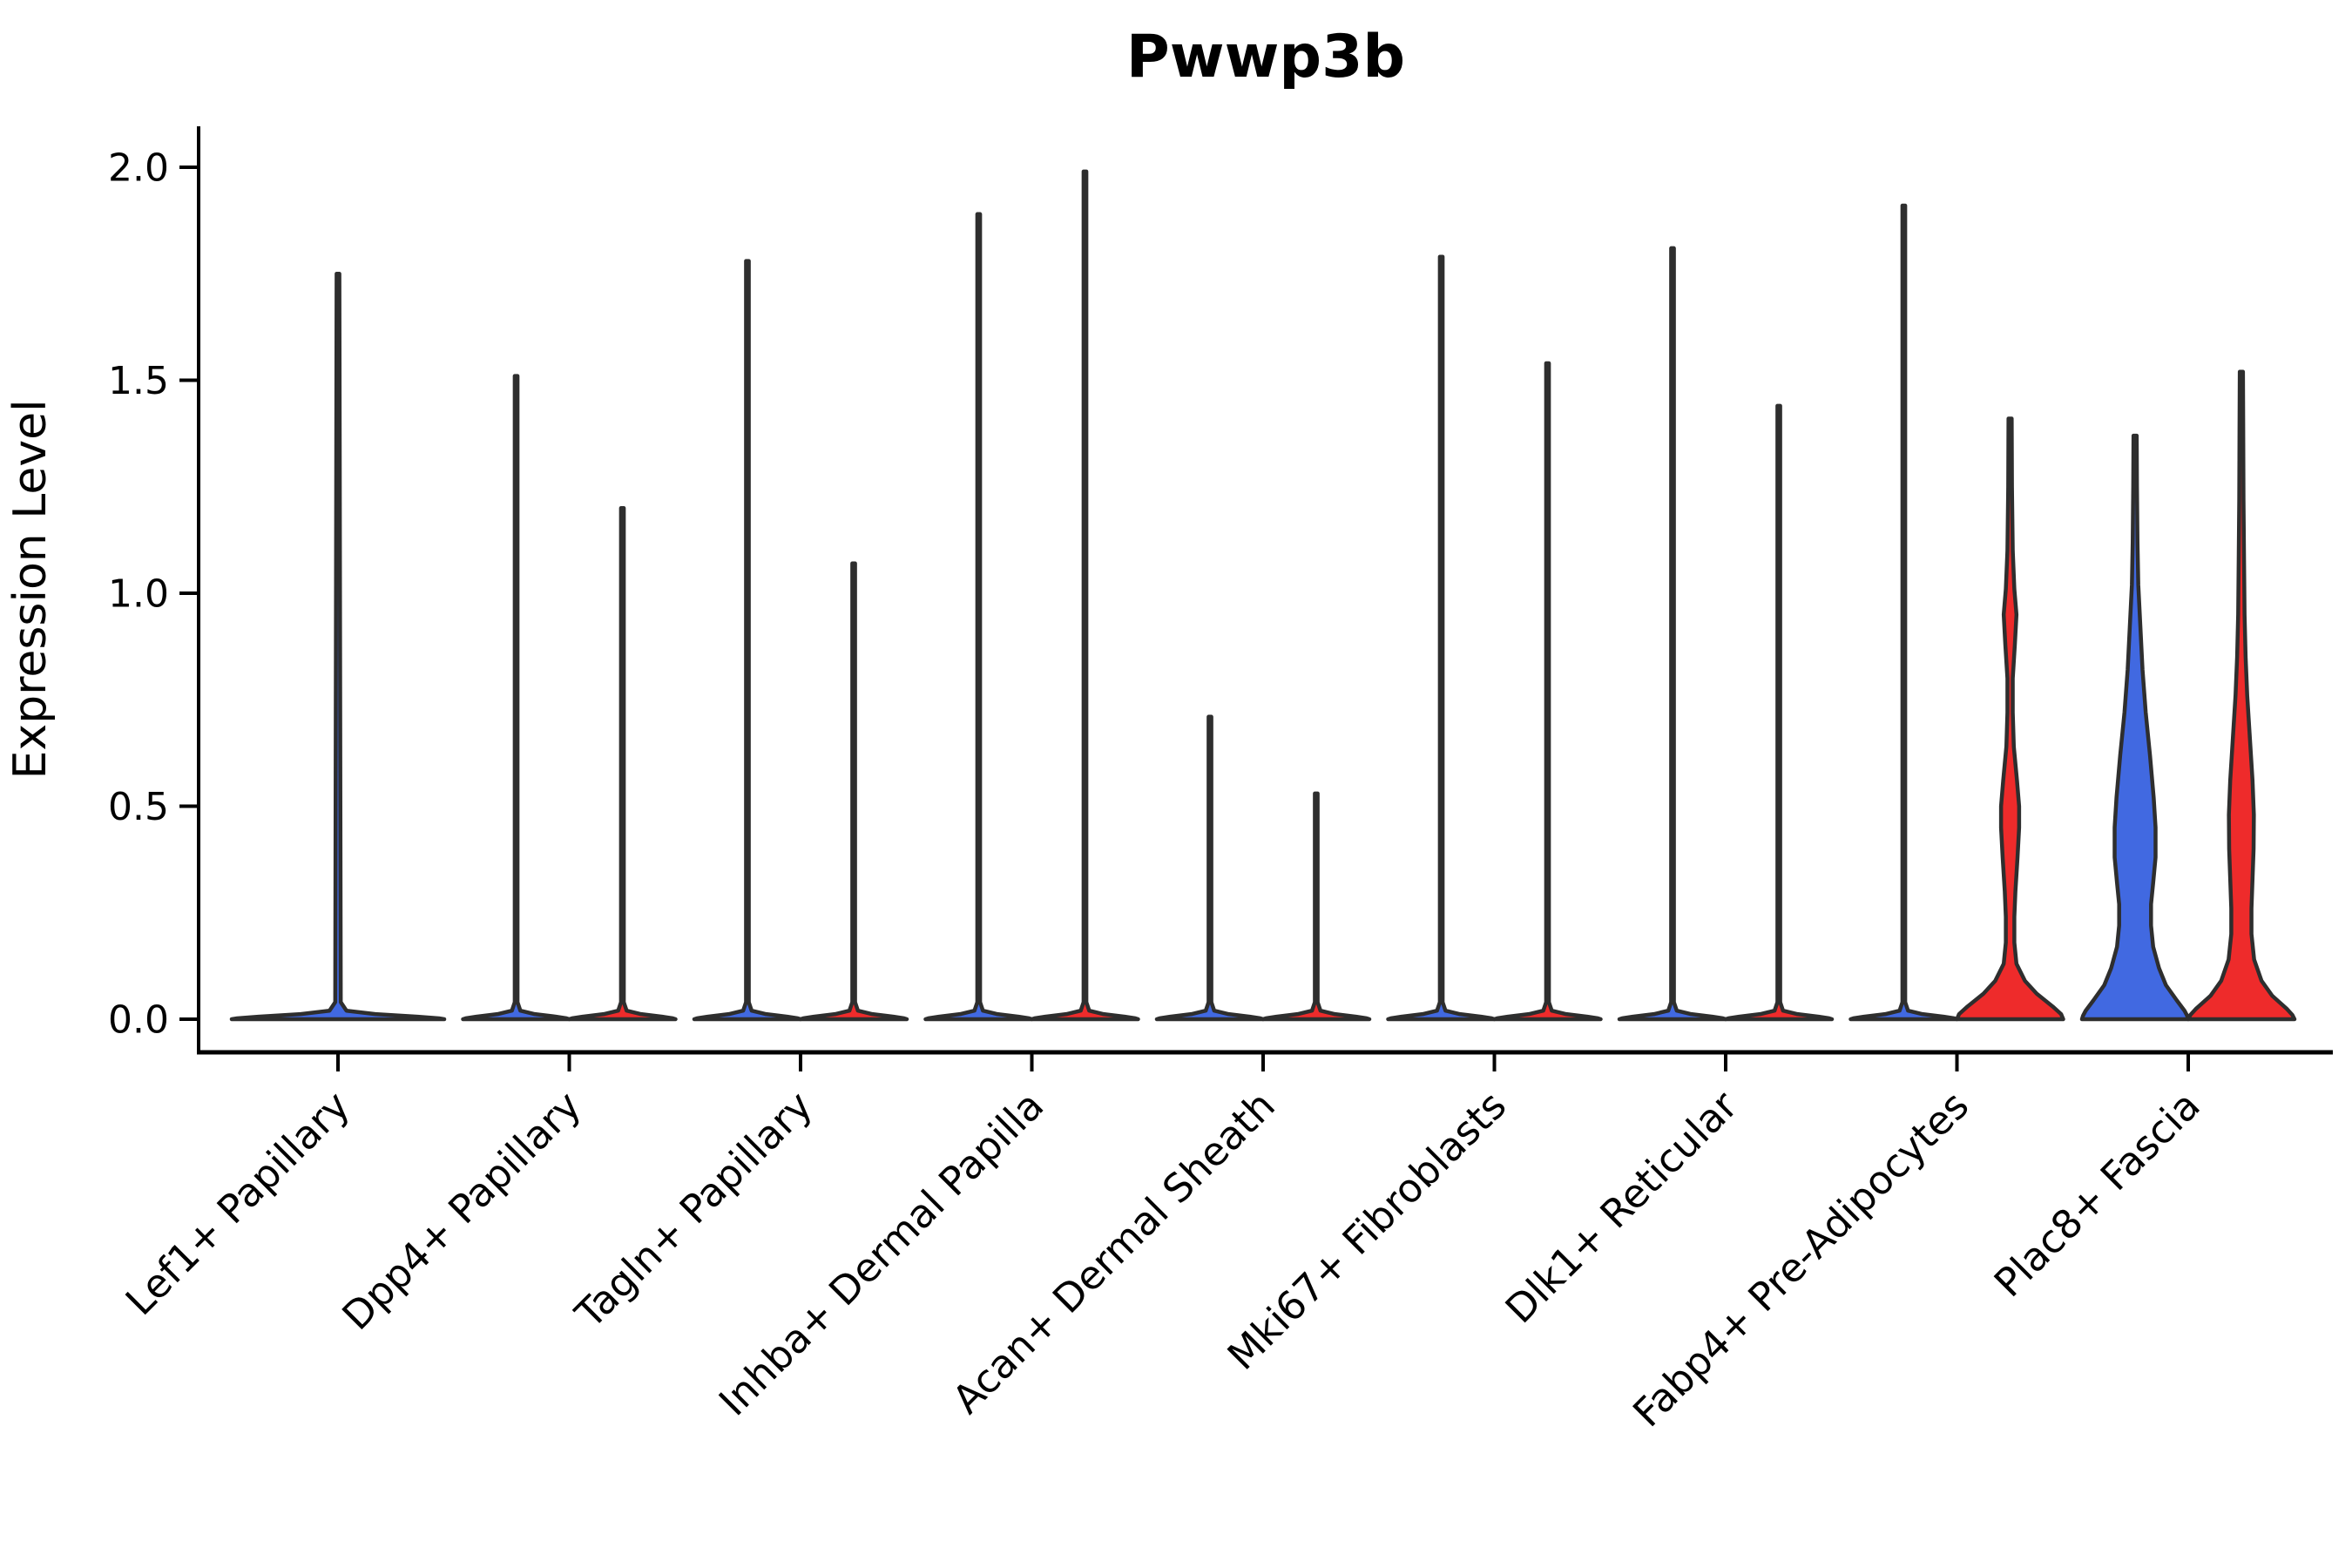 The height and width of the screenshot is (1568, 2352). Describe the element at coordinates (1316, 906) in the screenshot. I see `violin-acan+-g2` at that location.